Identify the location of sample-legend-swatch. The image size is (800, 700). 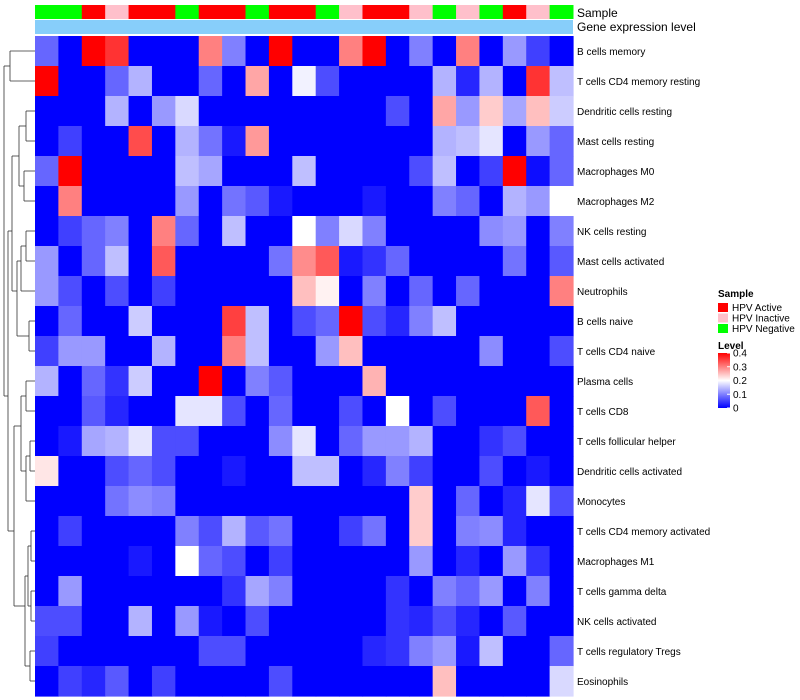
(723, 328).